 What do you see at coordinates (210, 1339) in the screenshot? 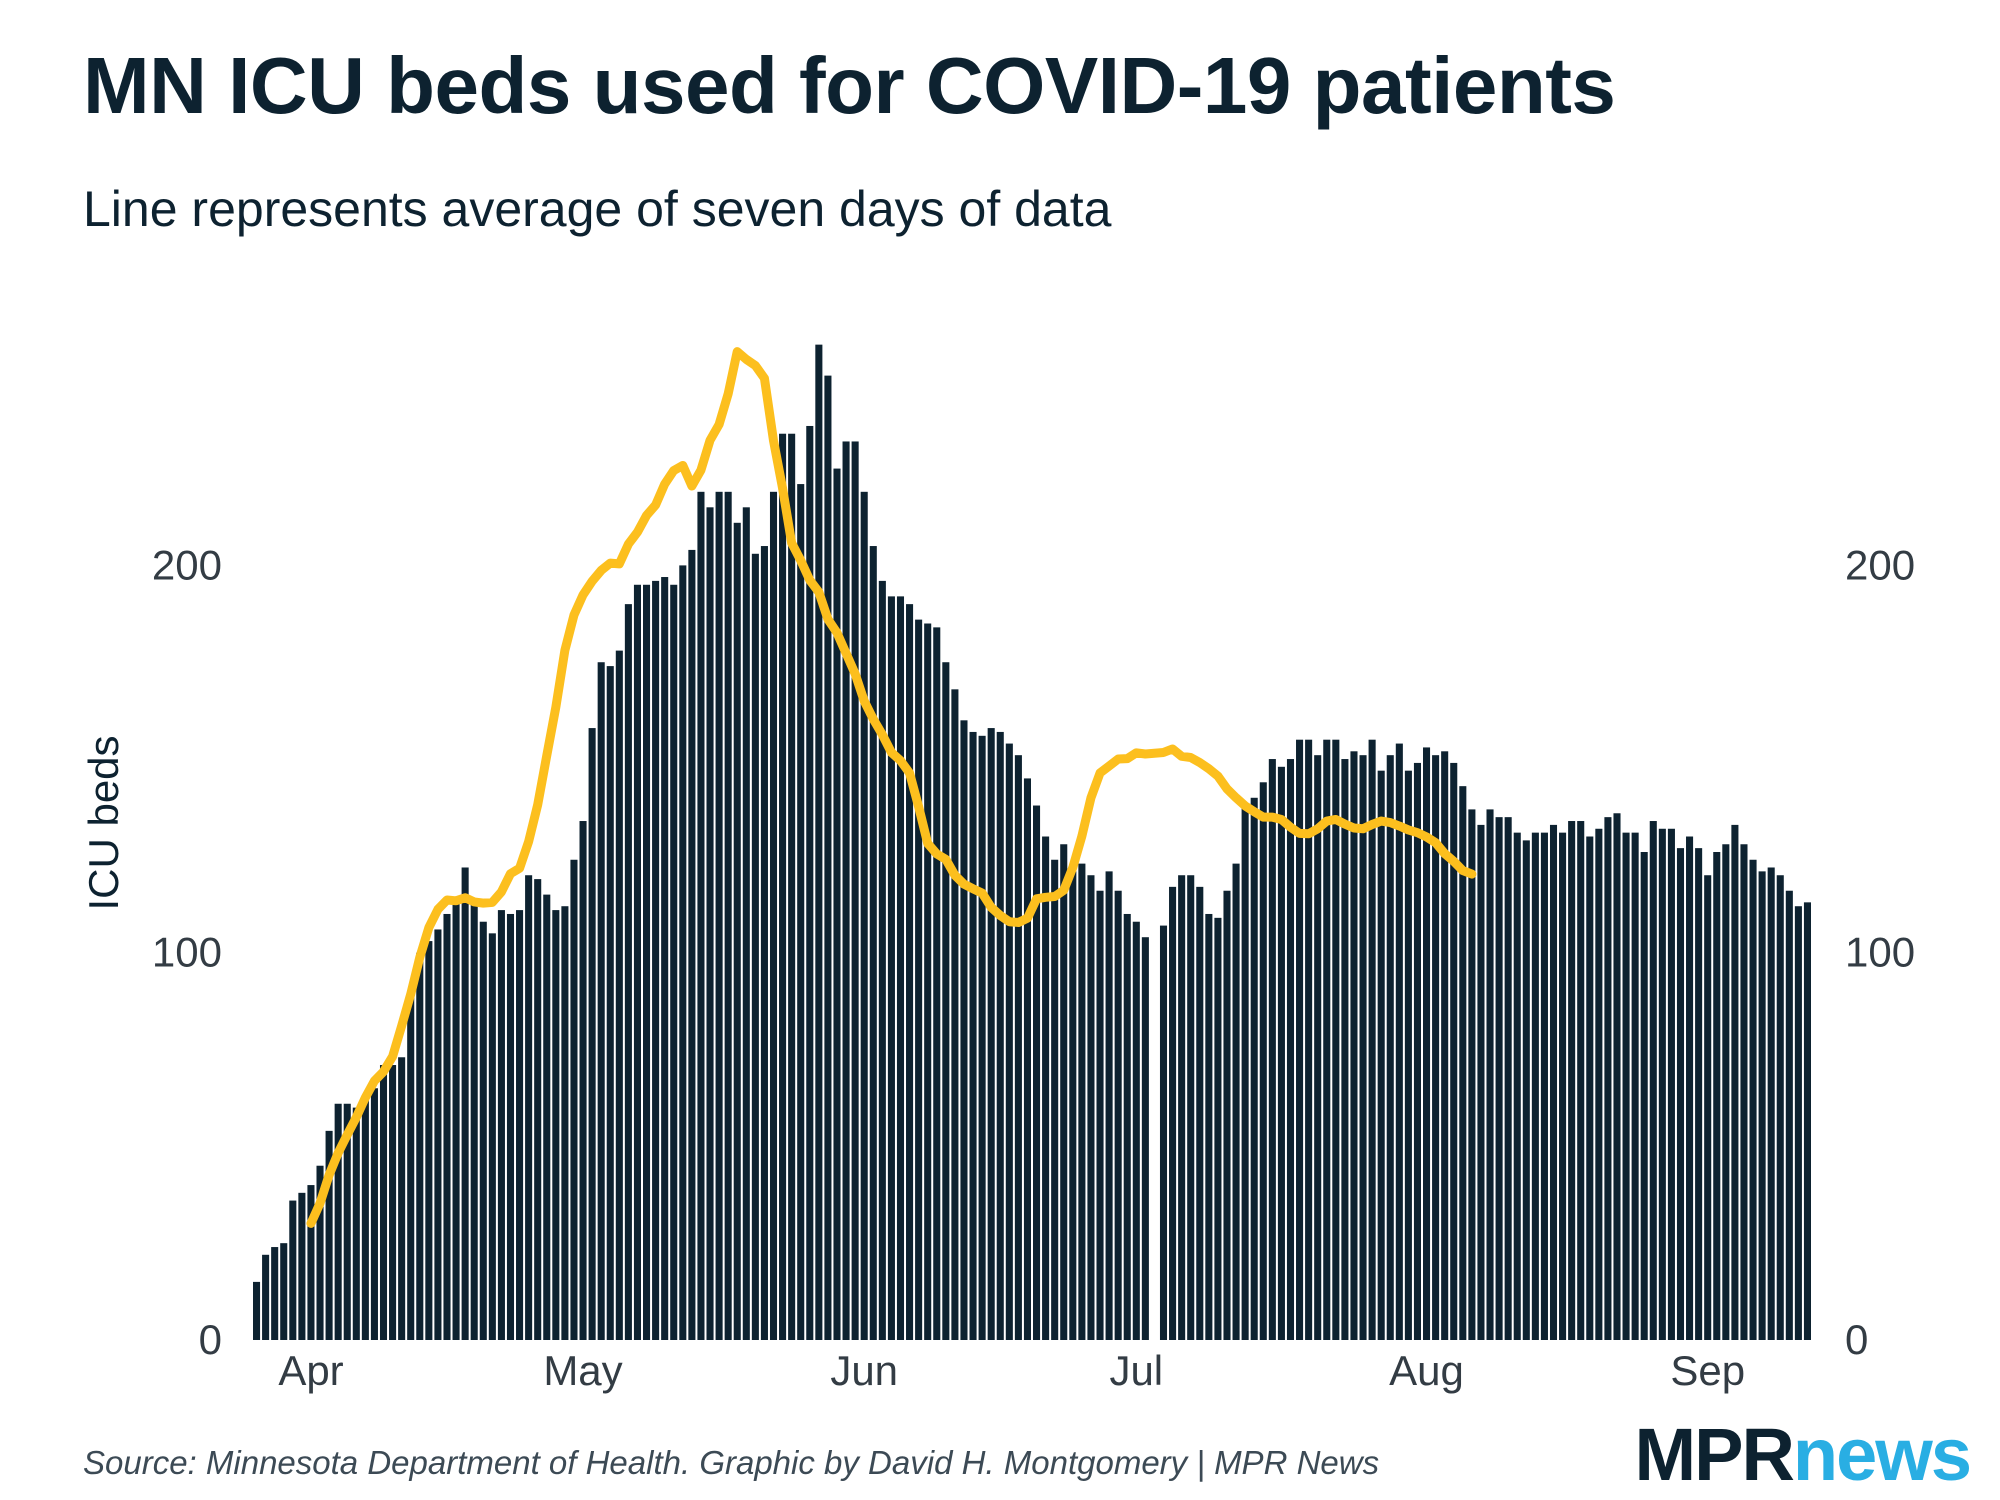
I see `y-tick-left-0: 0` at bounding box center [210, 1339].